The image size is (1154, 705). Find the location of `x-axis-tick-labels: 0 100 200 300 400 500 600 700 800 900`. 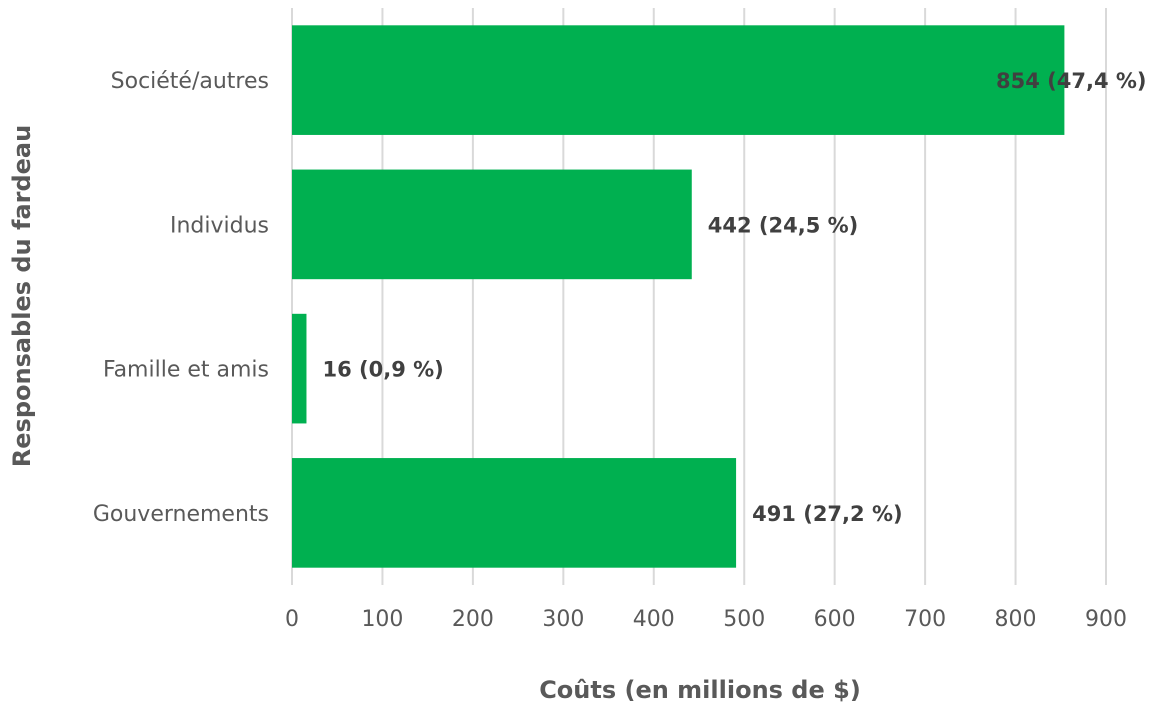

x-axis-tick-labels: 0 100 200 300 400 500 600 700 800 900 is located at coordinates (706, 619).